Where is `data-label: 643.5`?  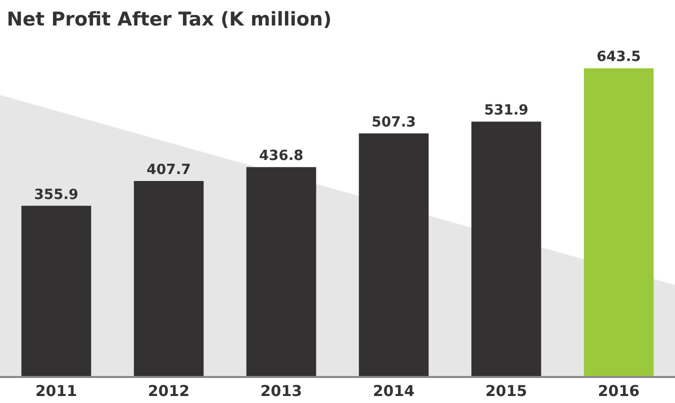
data-label: 643.5 is located at coordinates (618, 57).